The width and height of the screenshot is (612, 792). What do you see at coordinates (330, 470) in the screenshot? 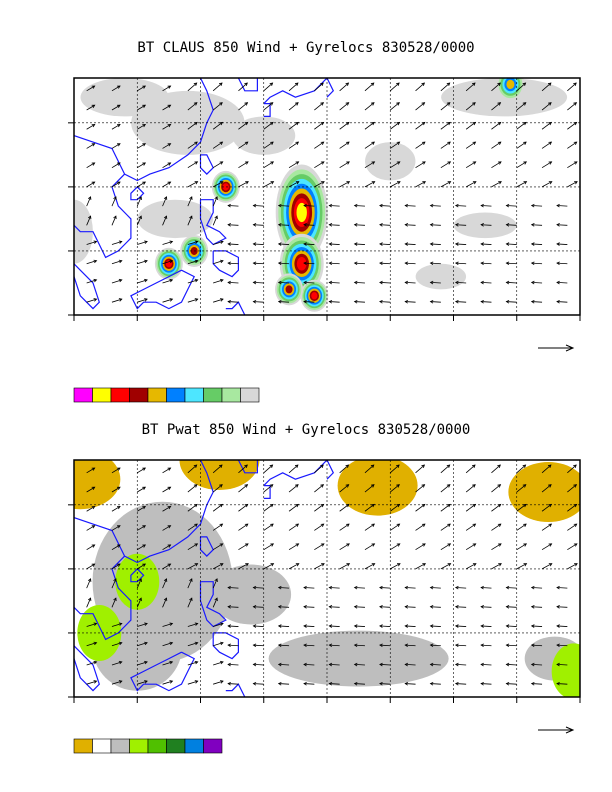
I see `coastline` at bounding box center [330, 470].